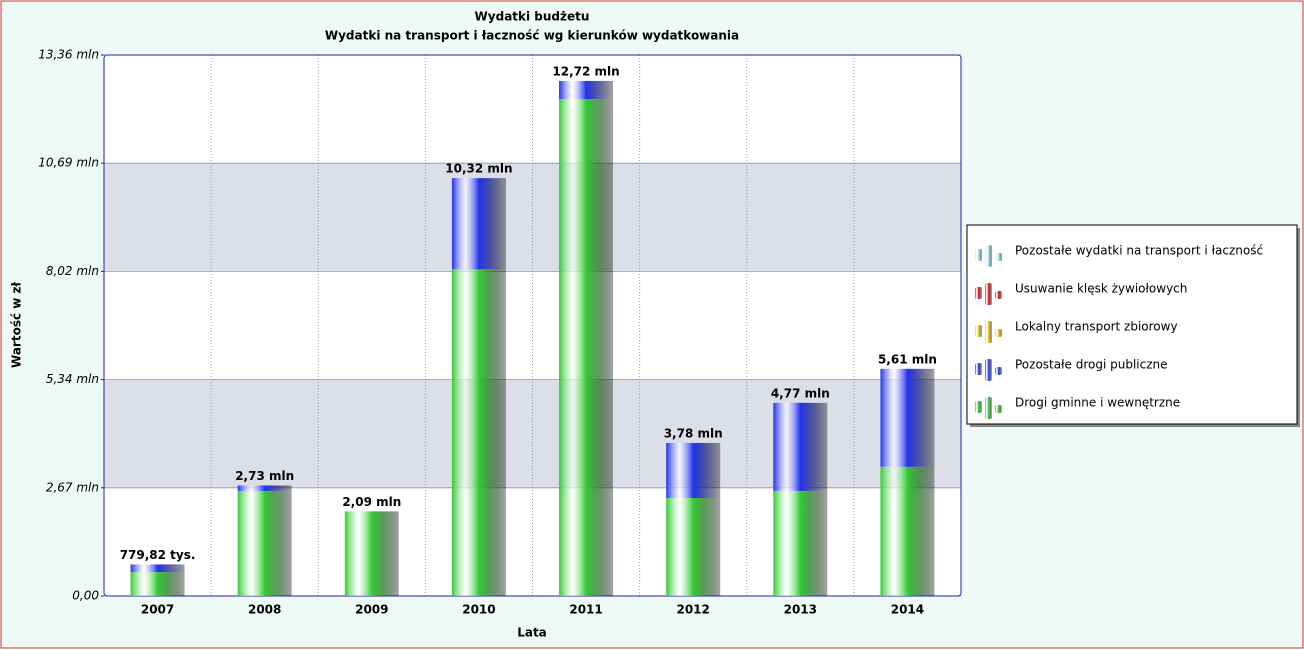 The height and width of the screenshot is (650, 1304). I want to click on y-tick-label: 8,02 mln, so click(72, 271).